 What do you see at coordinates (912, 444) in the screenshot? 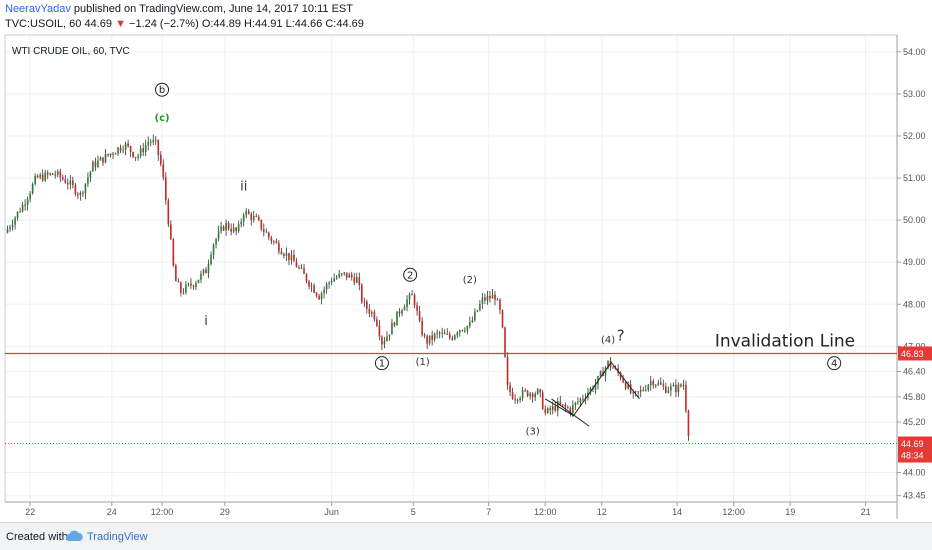
I see `current-price-label: 44.69` at bounding box center [912, 444].